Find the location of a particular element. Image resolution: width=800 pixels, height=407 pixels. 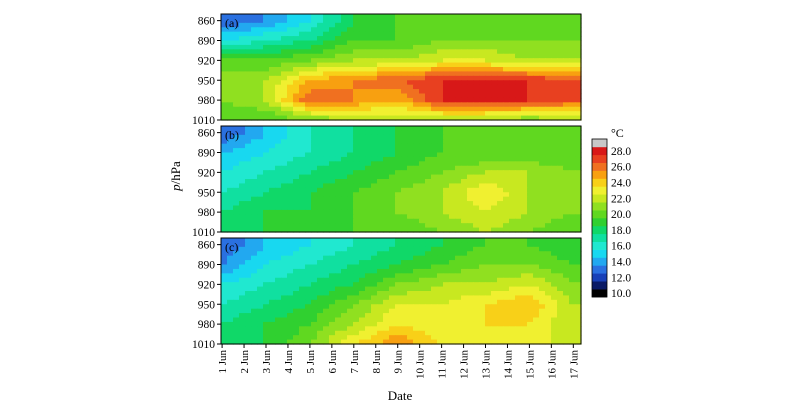

colorbar-swatch is located at coordinates (599, 143).